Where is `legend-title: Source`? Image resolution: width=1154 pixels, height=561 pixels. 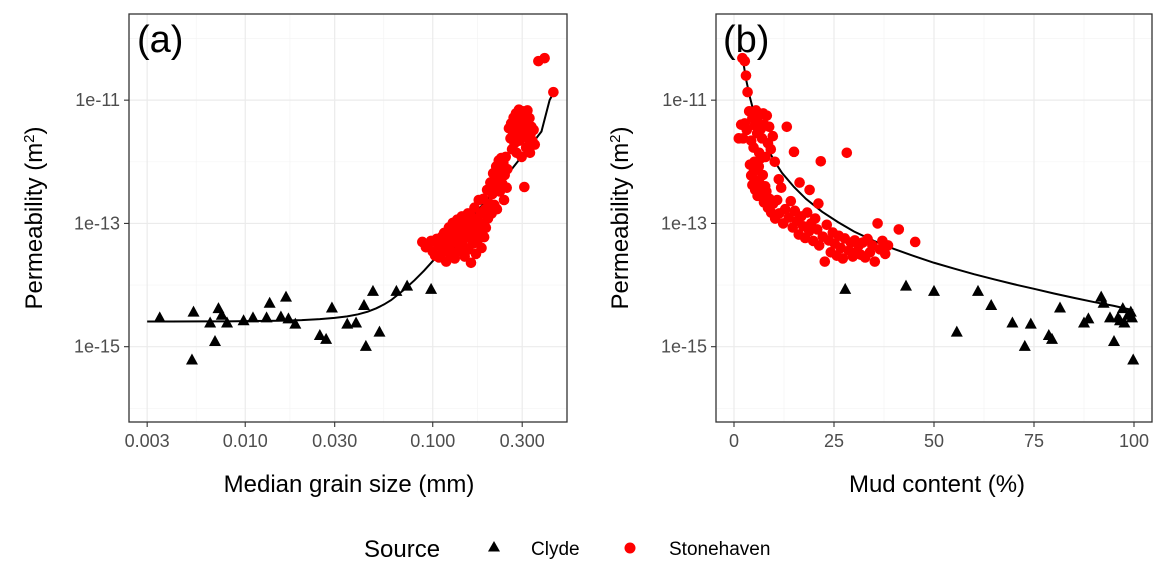
legend-title: Source is located at coordinates (402, 548).